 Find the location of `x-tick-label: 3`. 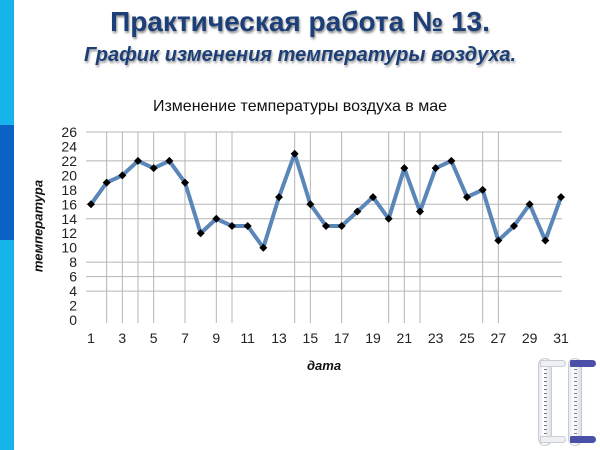

x-tick-label: 3 is located at coordinates (122, 338).